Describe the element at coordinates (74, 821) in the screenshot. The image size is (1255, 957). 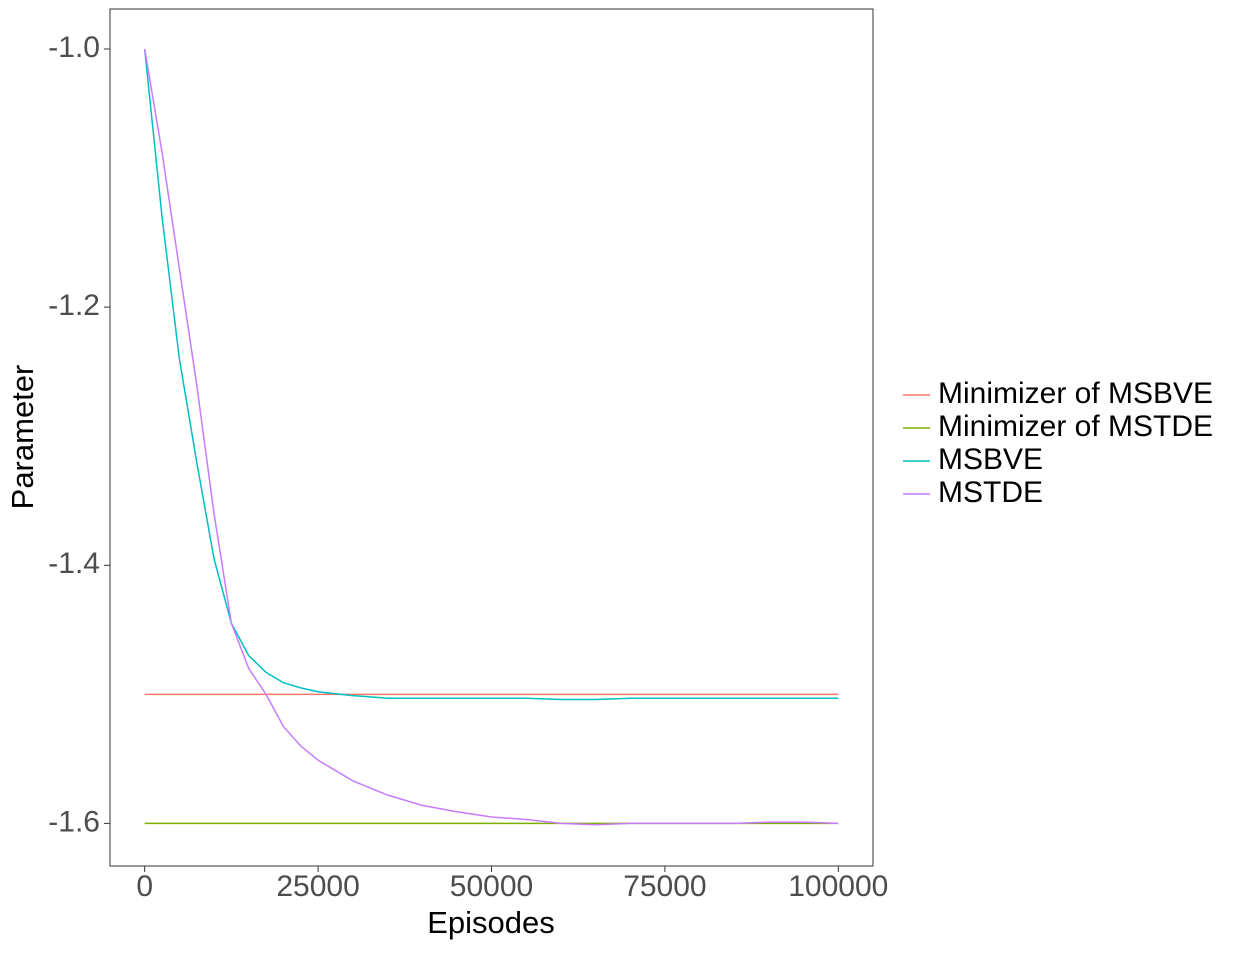
I see `y-tick-label: -1.6` at that location.